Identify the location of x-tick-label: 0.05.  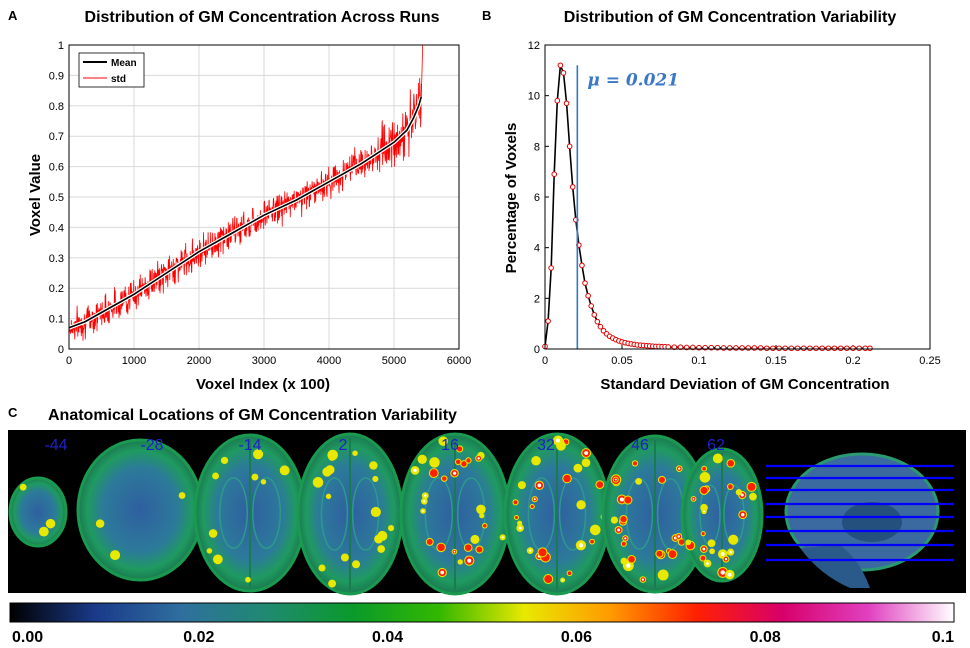
(621, 361).